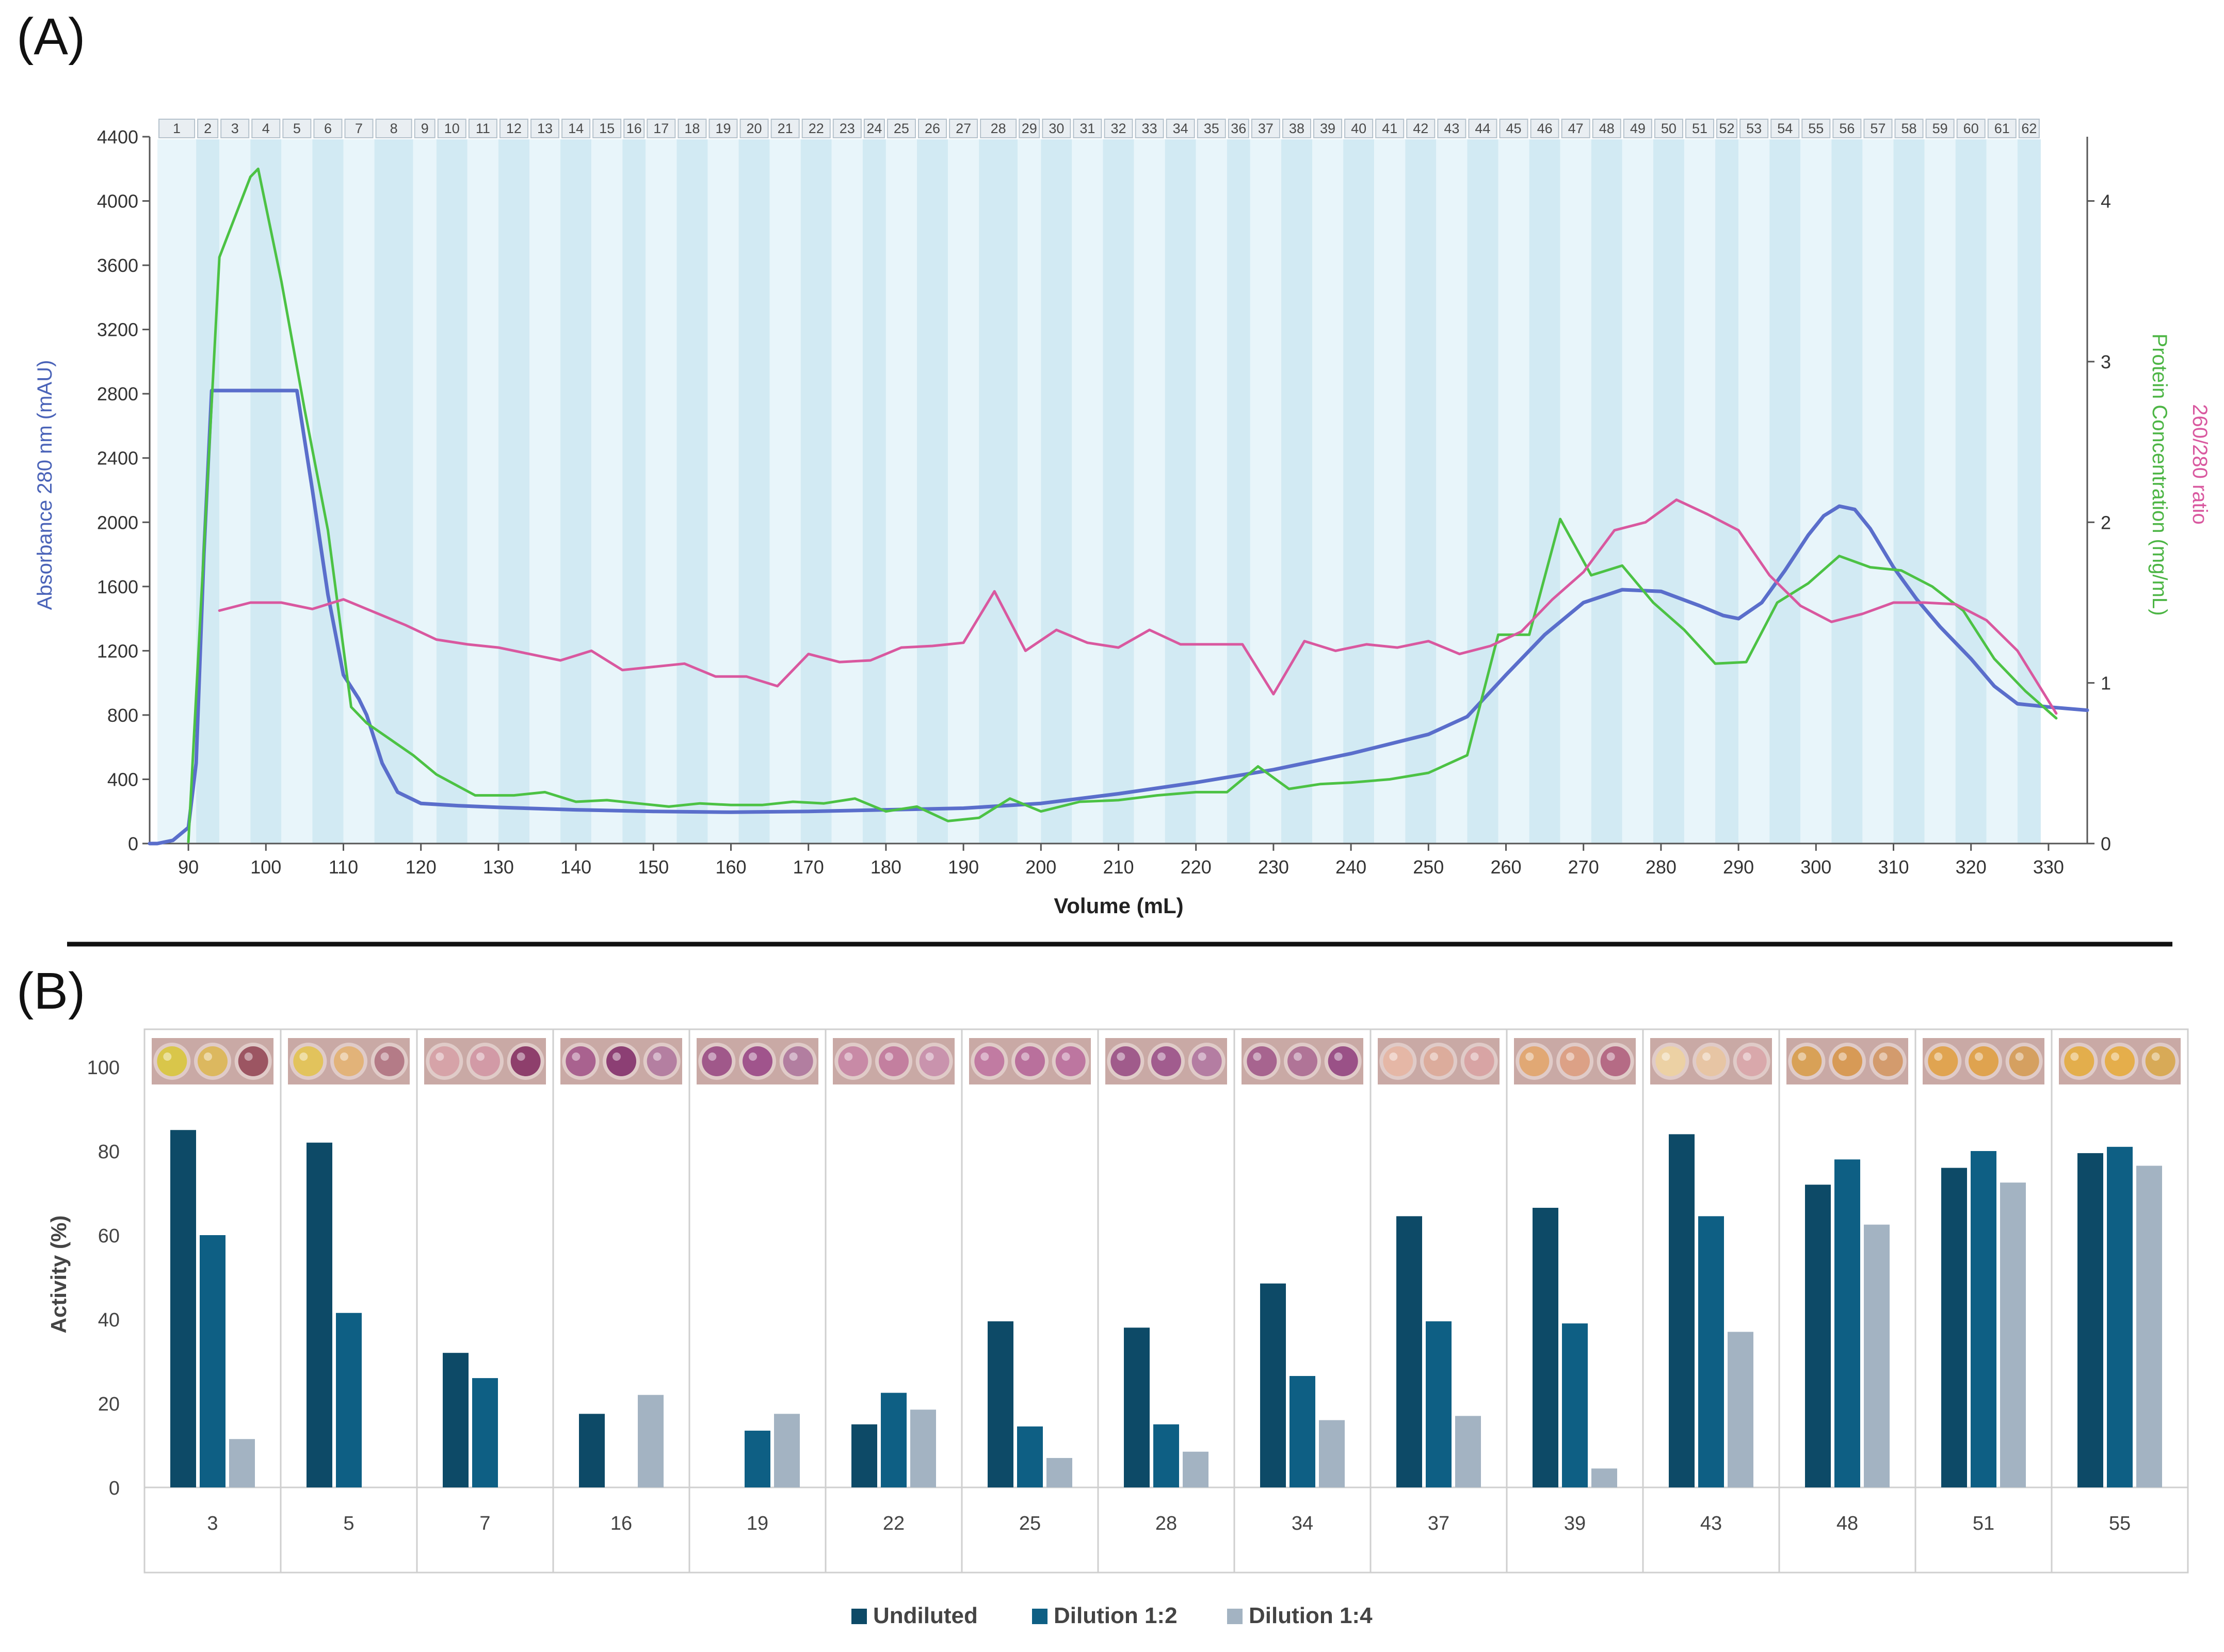 Image resolution: width=2224 pixels, height=1652 pixels. What do you see at coordinates (1116, 1615) in the screenshot?
I see `legend-label: Dilution 1:2` at bounding box center [1116, 1615].